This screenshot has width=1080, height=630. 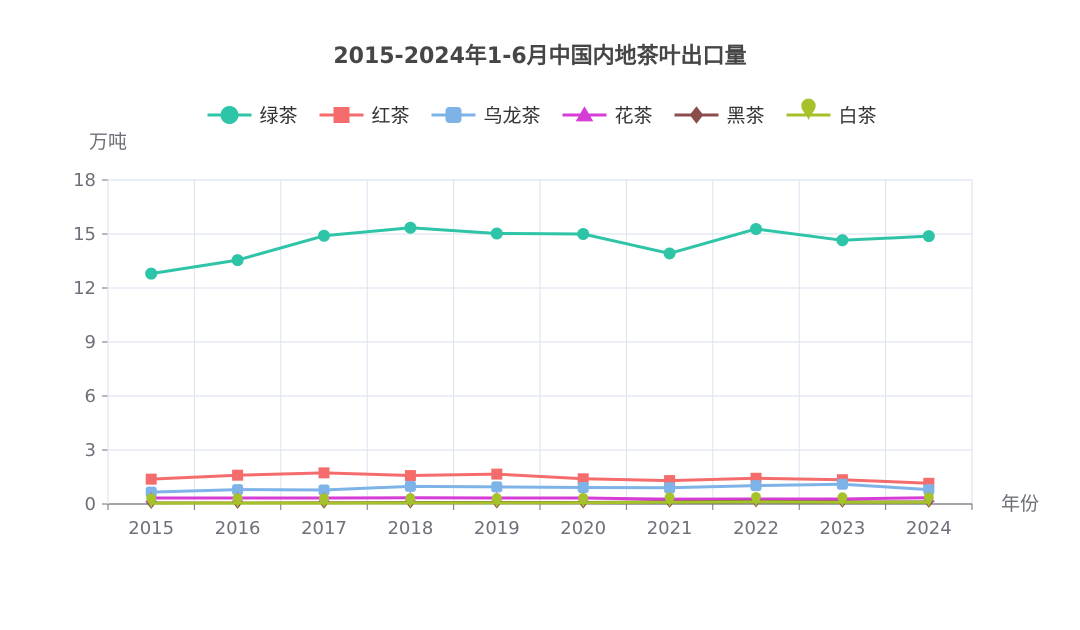 What do you see at coordinates (364, 116) in the screenshot?
I see `legend-item: 红茶` at bounding box center [364, 116].